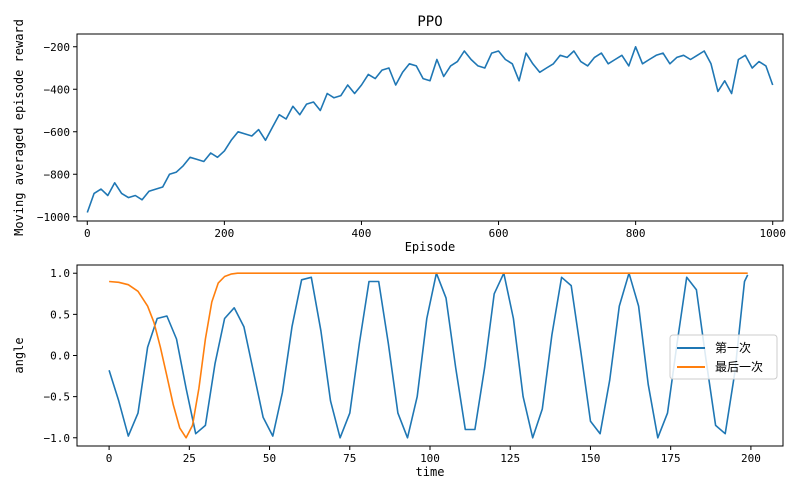 This screenshot has width=800, height=500. What do you see at coordinates (733, 348) in the screenshot?
I see `legend-entry: 第一次` at bounding box center [733, 348].